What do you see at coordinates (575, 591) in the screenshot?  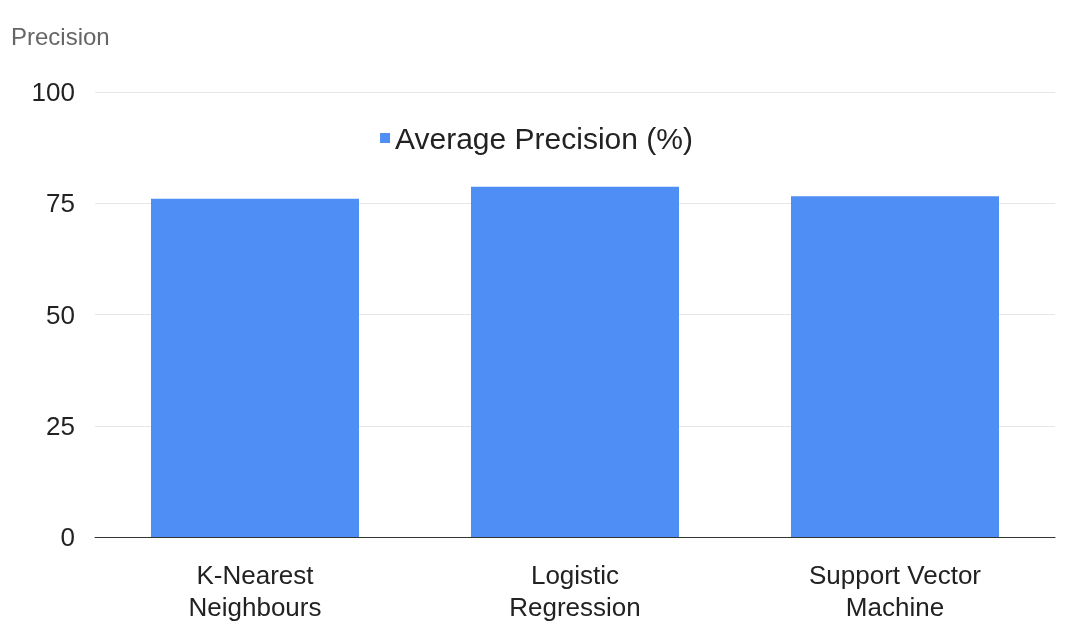 I see `x-tick-label: Logistic Regression` at bounding box center [575, 591].